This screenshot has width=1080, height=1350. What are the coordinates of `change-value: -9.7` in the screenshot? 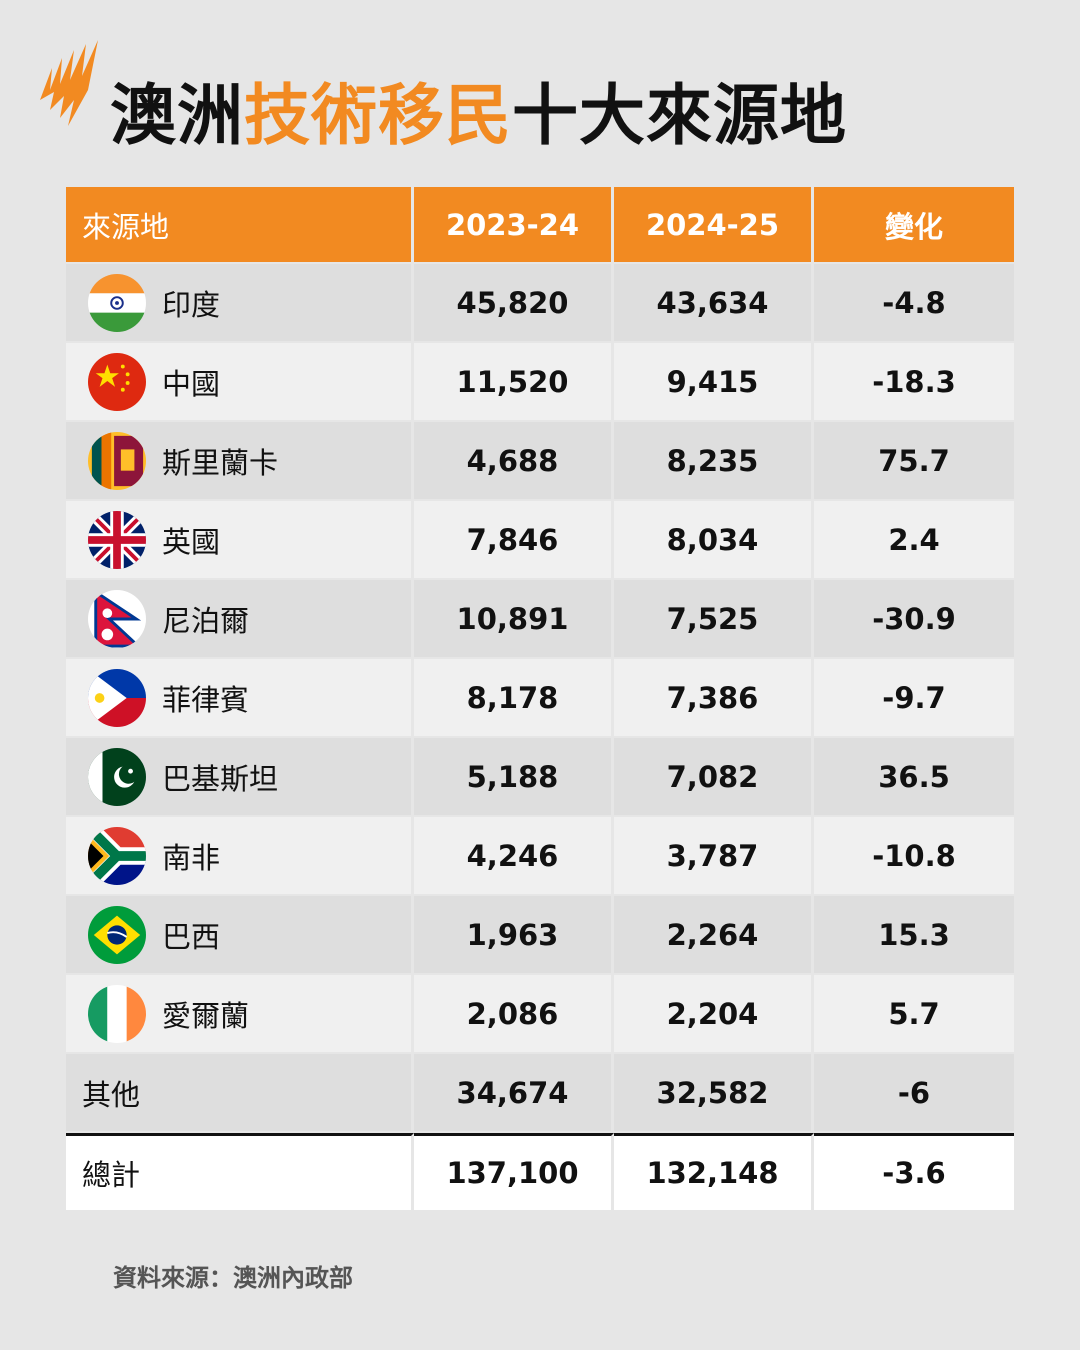 It's located at (914, 698).